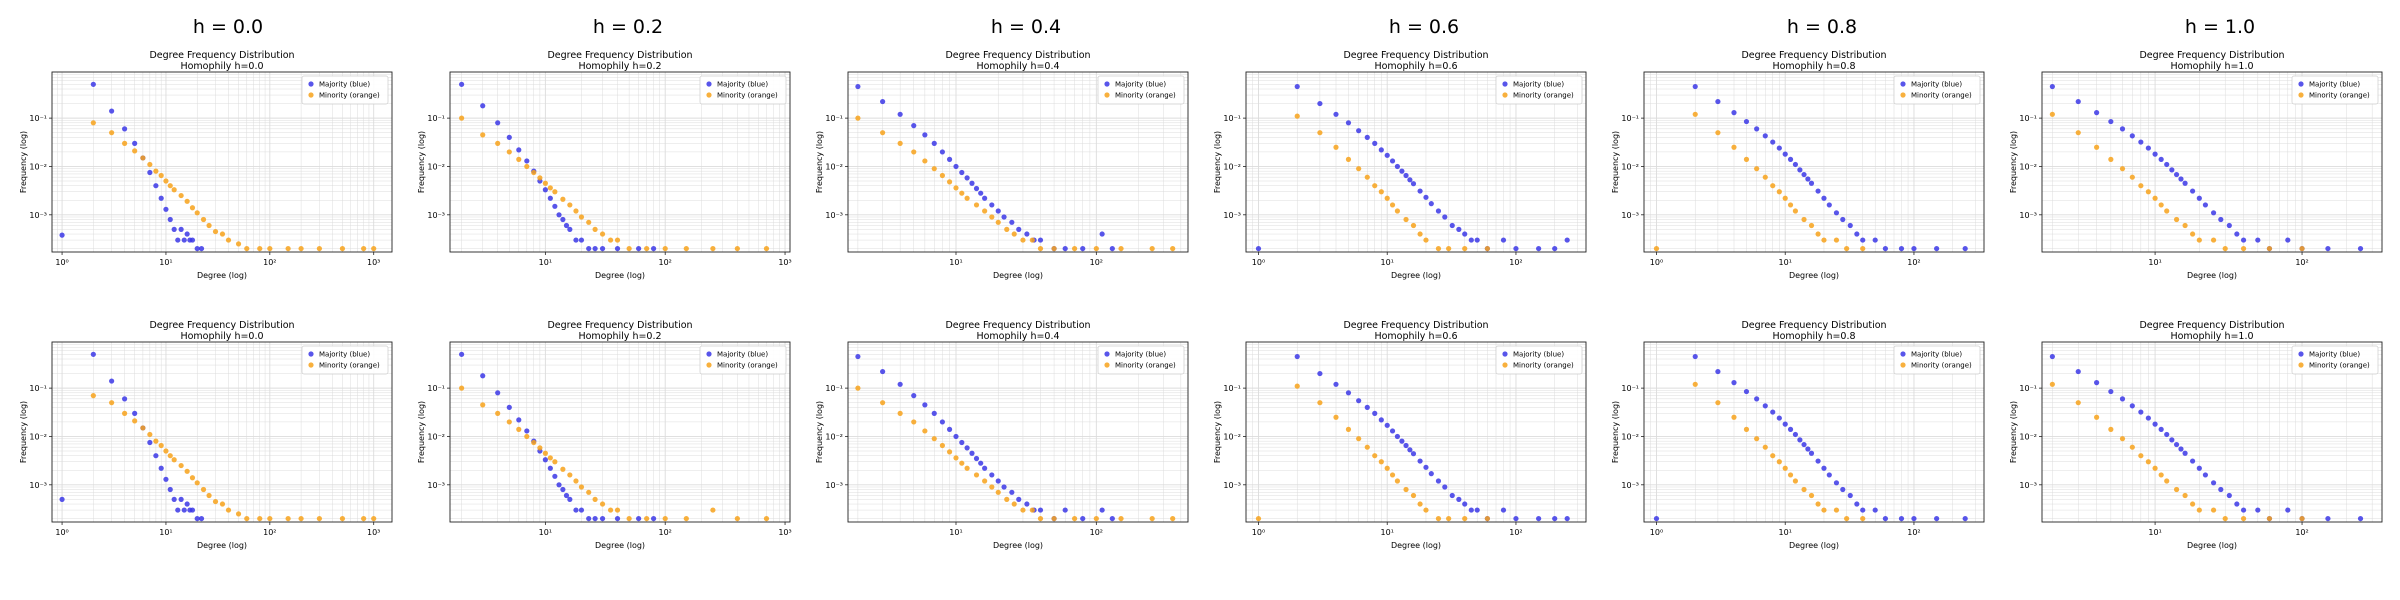 Image resolution: width=2400 pixels, height=600 pixels. Describe the element at coordinates (709, 365) in the screenshot. I see `legend-marker-minority` at that location.